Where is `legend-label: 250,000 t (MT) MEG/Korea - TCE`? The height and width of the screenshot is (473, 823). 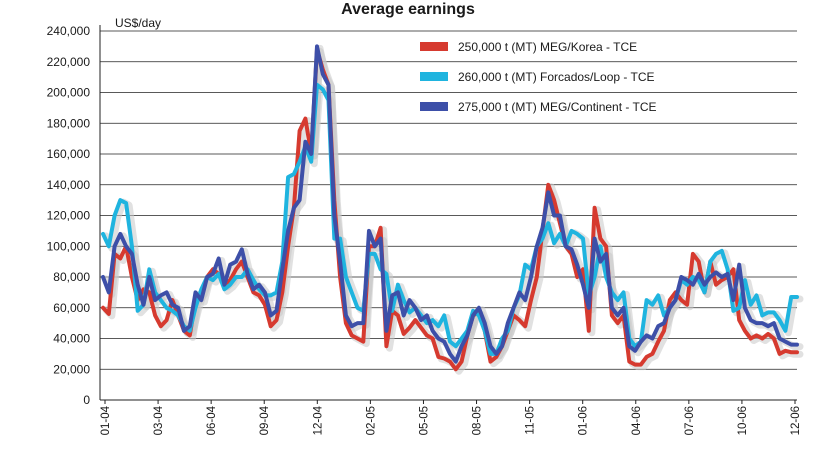 legend-label: 250,000 t (MT) MEG/Korea - TCE is located at coordinates (547, 47).